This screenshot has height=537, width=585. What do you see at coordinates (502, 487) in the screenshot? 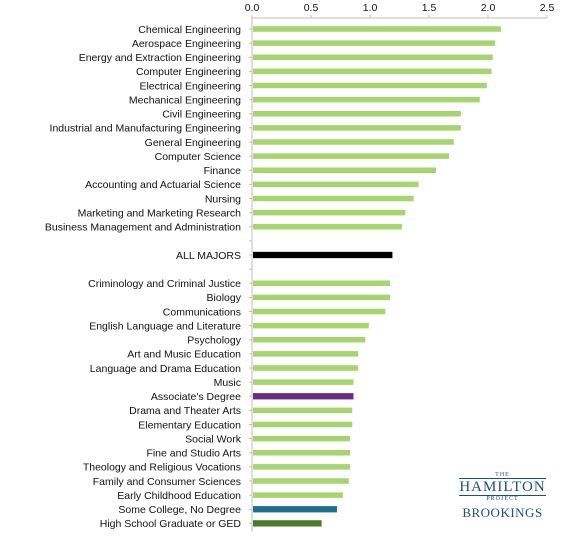
I see `logo-hamilton-text: HAMILTON` at bounding box center [502, 487].